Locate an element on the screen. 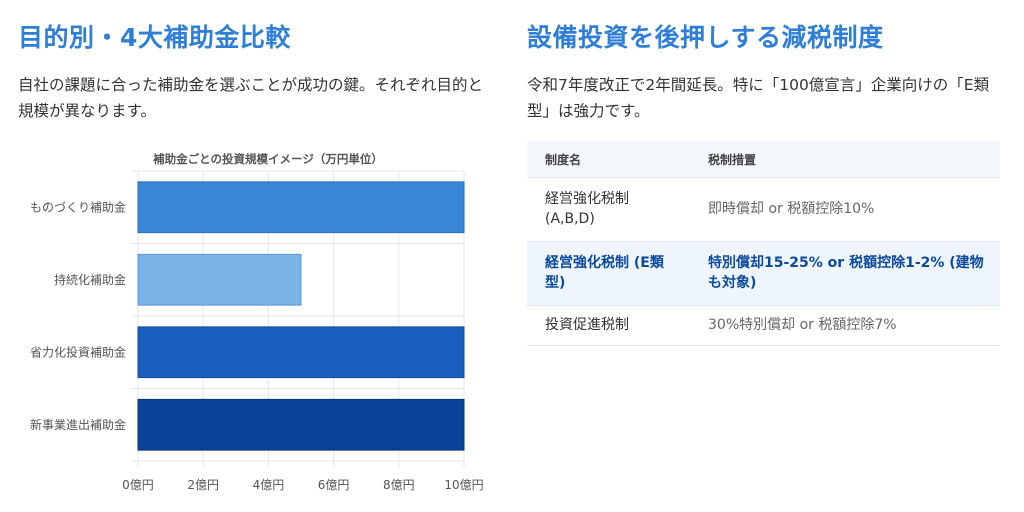  x-tick-label: 10億円 is located at coordinates (463, 485).